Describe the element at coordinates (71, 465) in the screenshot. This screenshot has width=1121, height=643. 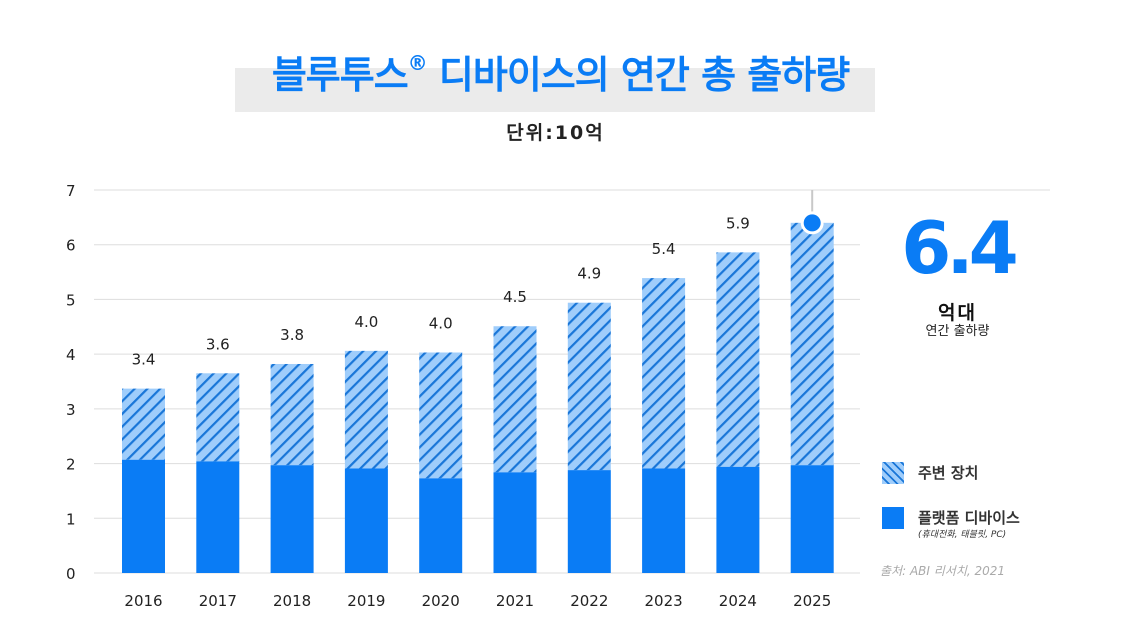
I see `y-tick-label: 2` at that location.